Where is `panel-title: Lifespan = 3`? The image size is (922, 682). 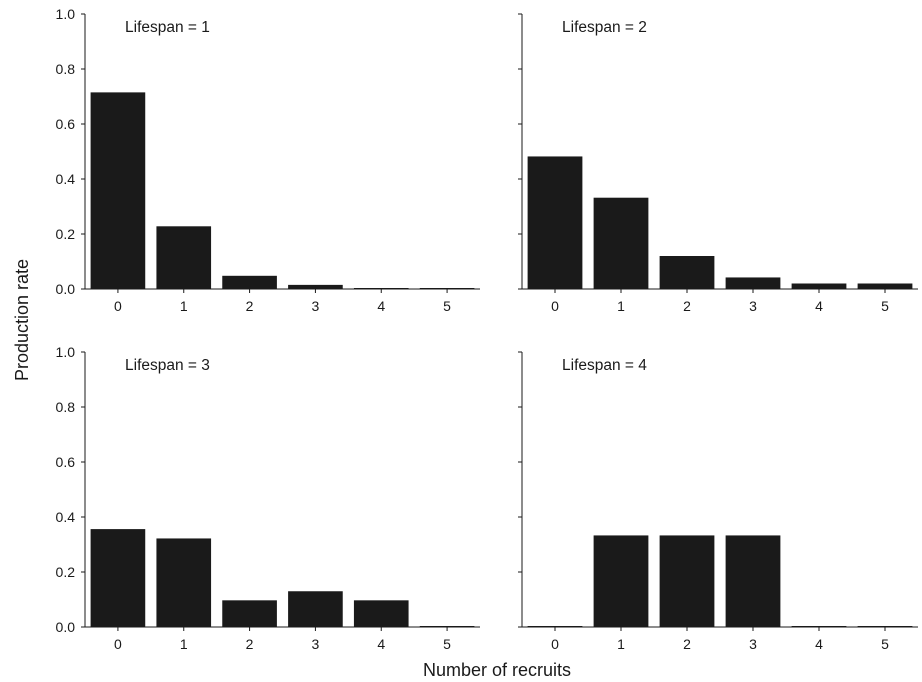 panel-title: Lifespan = 3 is located at coordinates (167, 365).